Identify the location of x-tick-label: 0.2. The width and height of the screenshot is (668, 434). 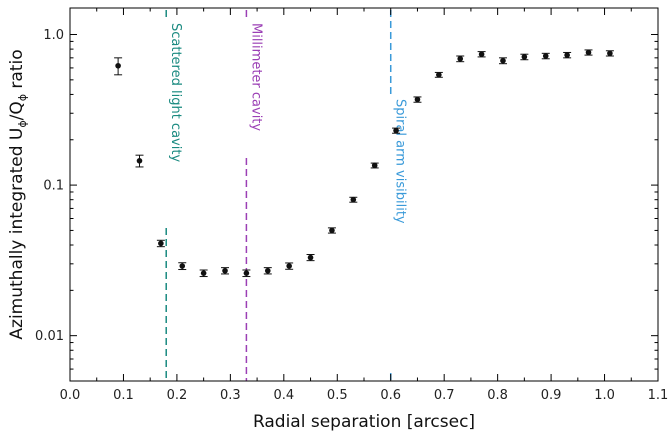
(177, 395).